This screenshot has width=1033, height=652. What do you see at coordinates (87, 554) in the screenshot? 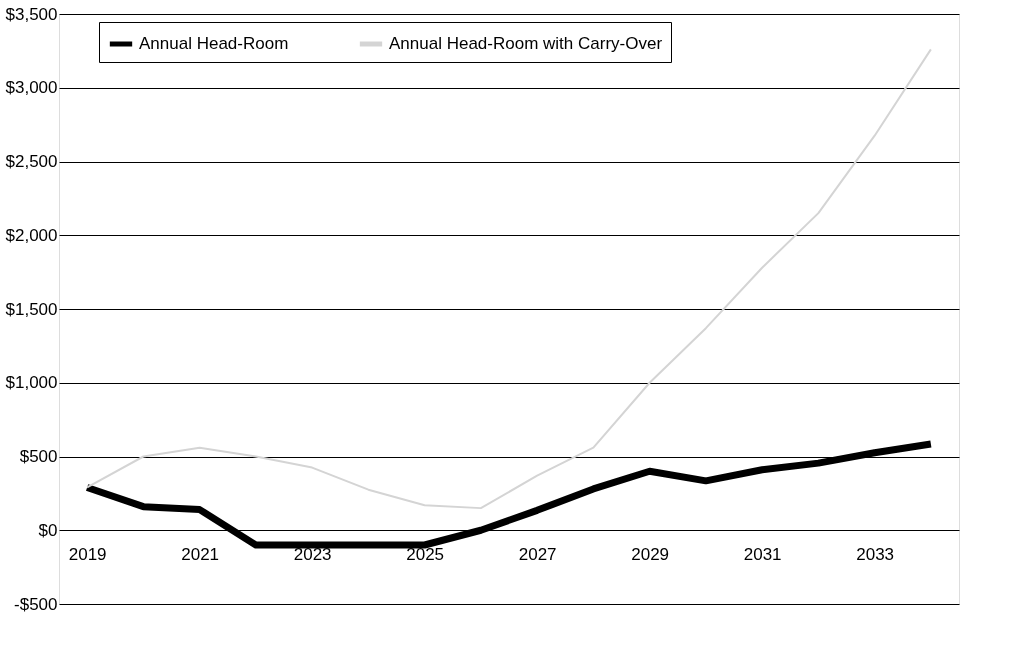
I see `x-tick-label: 2019` at bounding box center [87, 554].